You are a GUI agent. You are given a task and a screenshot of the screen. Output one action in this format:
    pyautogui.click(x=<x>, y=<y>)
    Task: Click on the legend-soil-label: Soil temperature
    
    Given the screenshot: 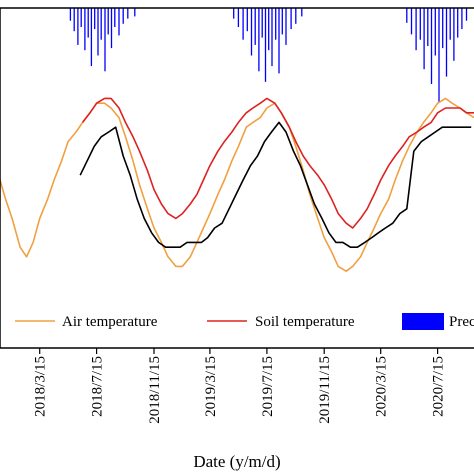 What is the action you would take?
    pyautogui.click(x=305, y=322)
    